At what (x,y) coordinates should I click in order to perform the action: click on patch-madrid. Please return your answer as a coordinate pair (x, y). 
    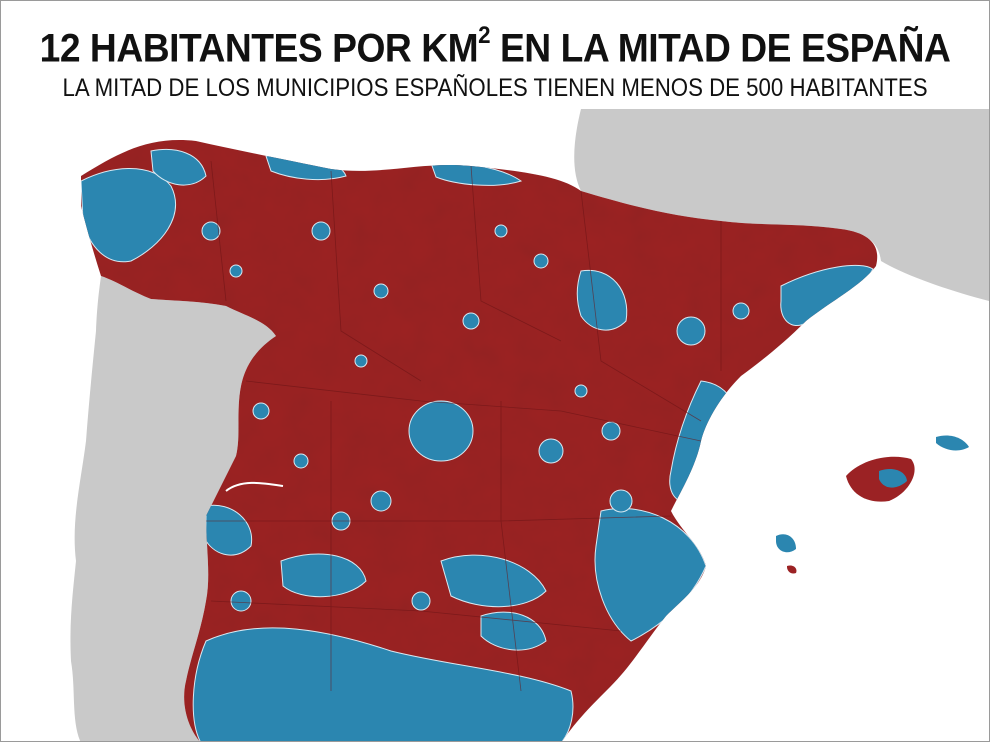
    Looking at the image, I should click on (441, 431).